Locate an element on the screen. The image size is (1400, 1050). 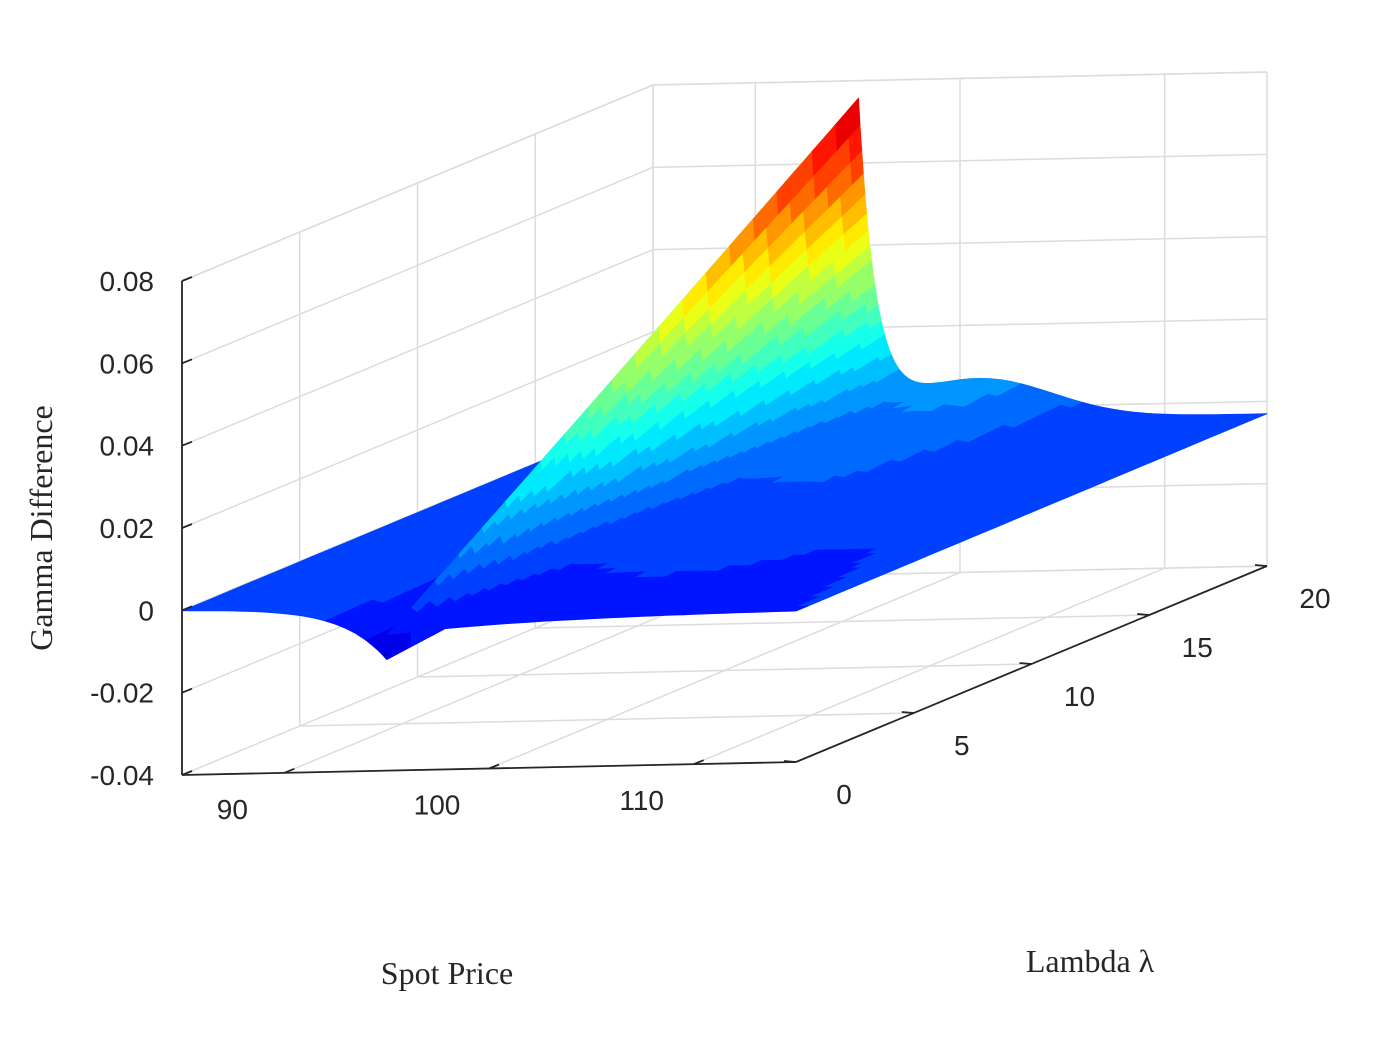
z-axis-title: Gamma Difference is located at coordinates (41, 528).